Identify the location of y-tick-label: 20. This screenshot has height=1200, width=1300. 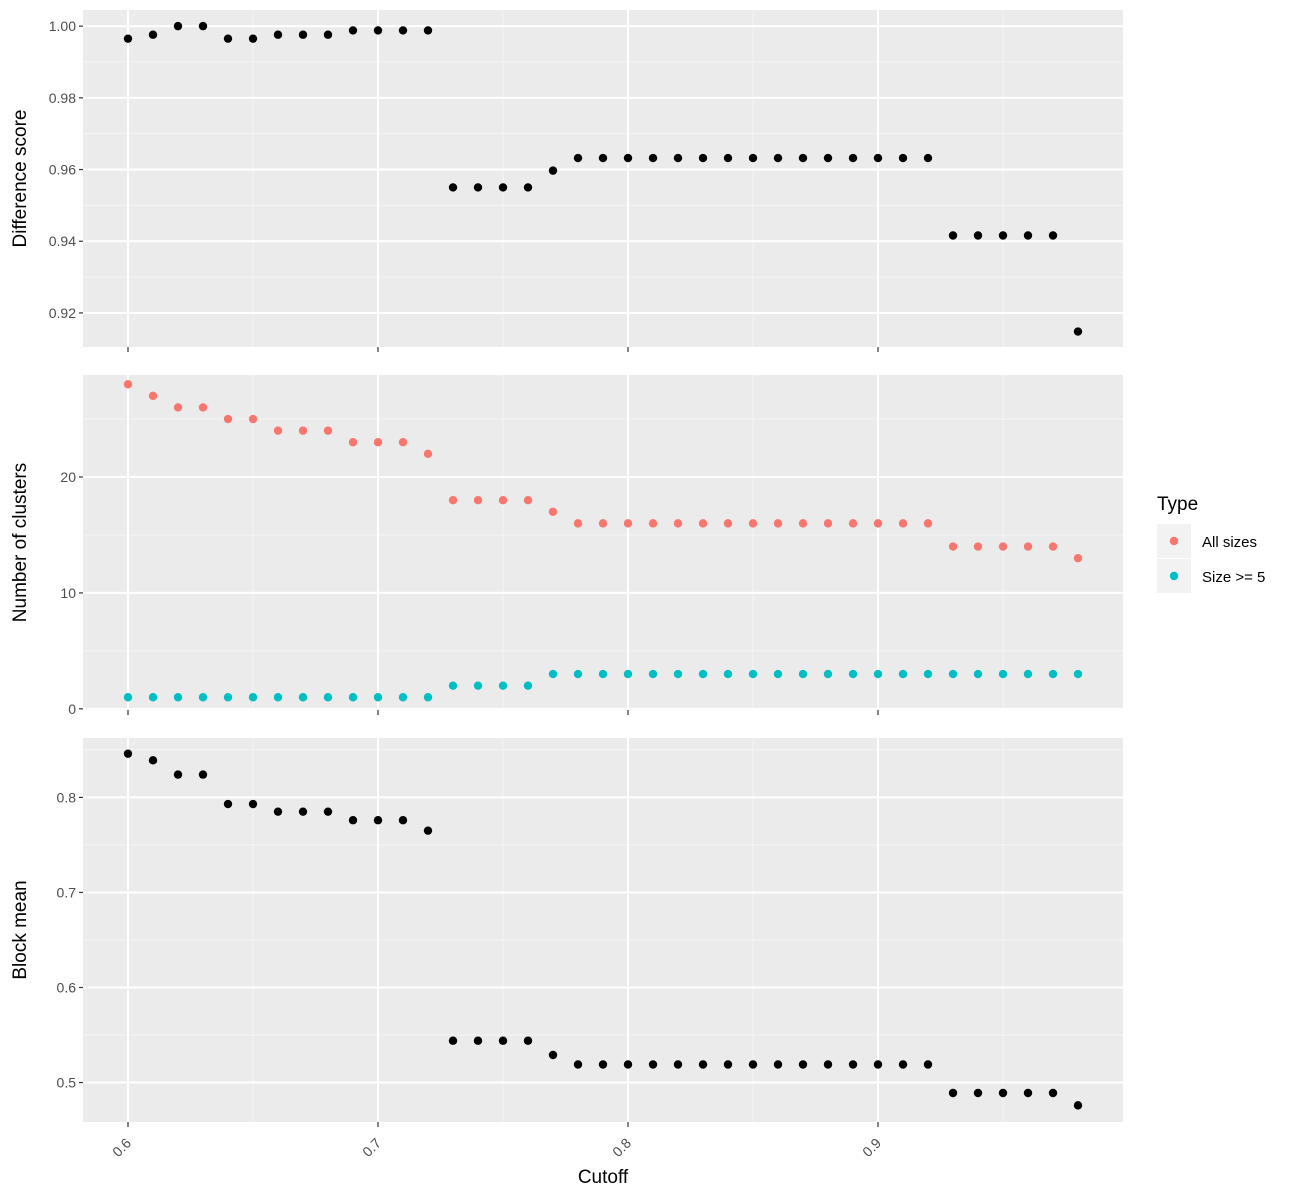
(68, 477).